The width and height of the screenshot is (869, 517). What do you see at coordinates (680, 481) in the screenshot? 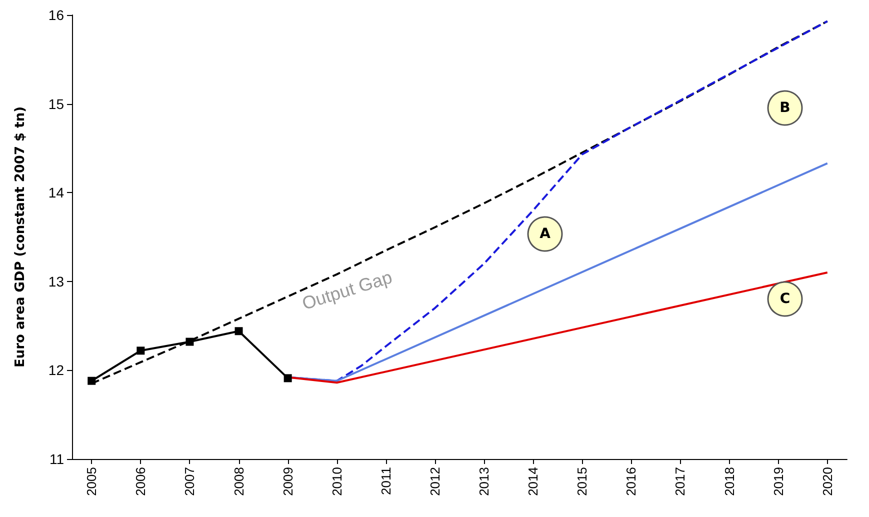
I see `x-tick-label: 2017` at bounding box center [680, 481].